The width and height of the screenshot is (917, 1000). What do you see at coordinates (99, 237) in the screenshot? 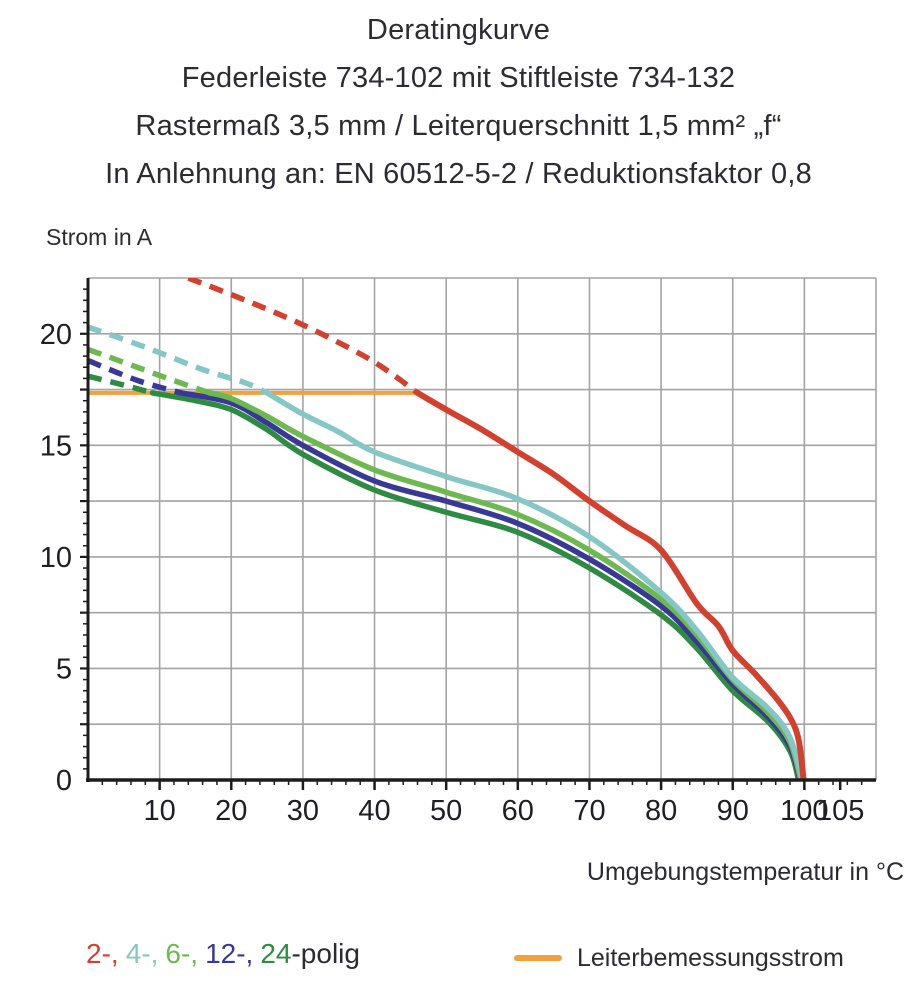
I see `y-axis-title: Strom in A` at bounding box center [99, 237].